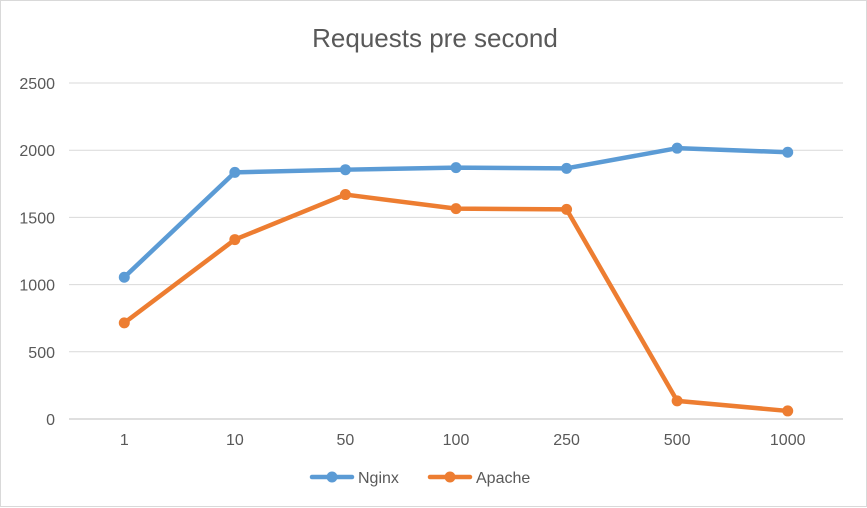 The width and height of the screenshot is (867, 508). Describe the element at coordinates (456, 440) in the screenshot. I see `x-tick-label: 100` at that location.